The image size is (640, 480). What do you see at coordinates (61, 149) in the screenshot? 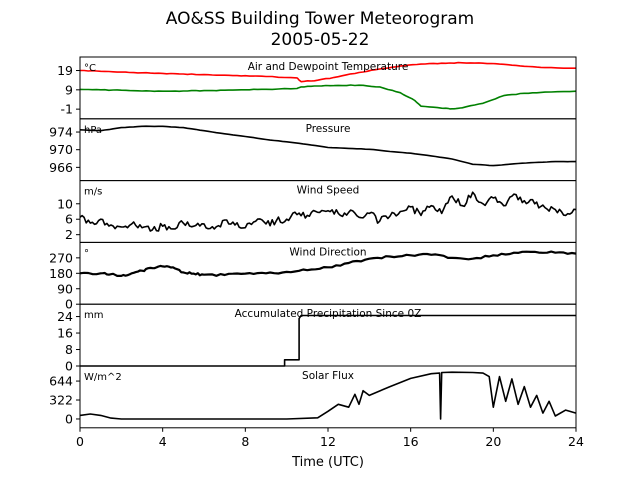
I see `y-tick-label: 970` at bounding box center [61, 149].